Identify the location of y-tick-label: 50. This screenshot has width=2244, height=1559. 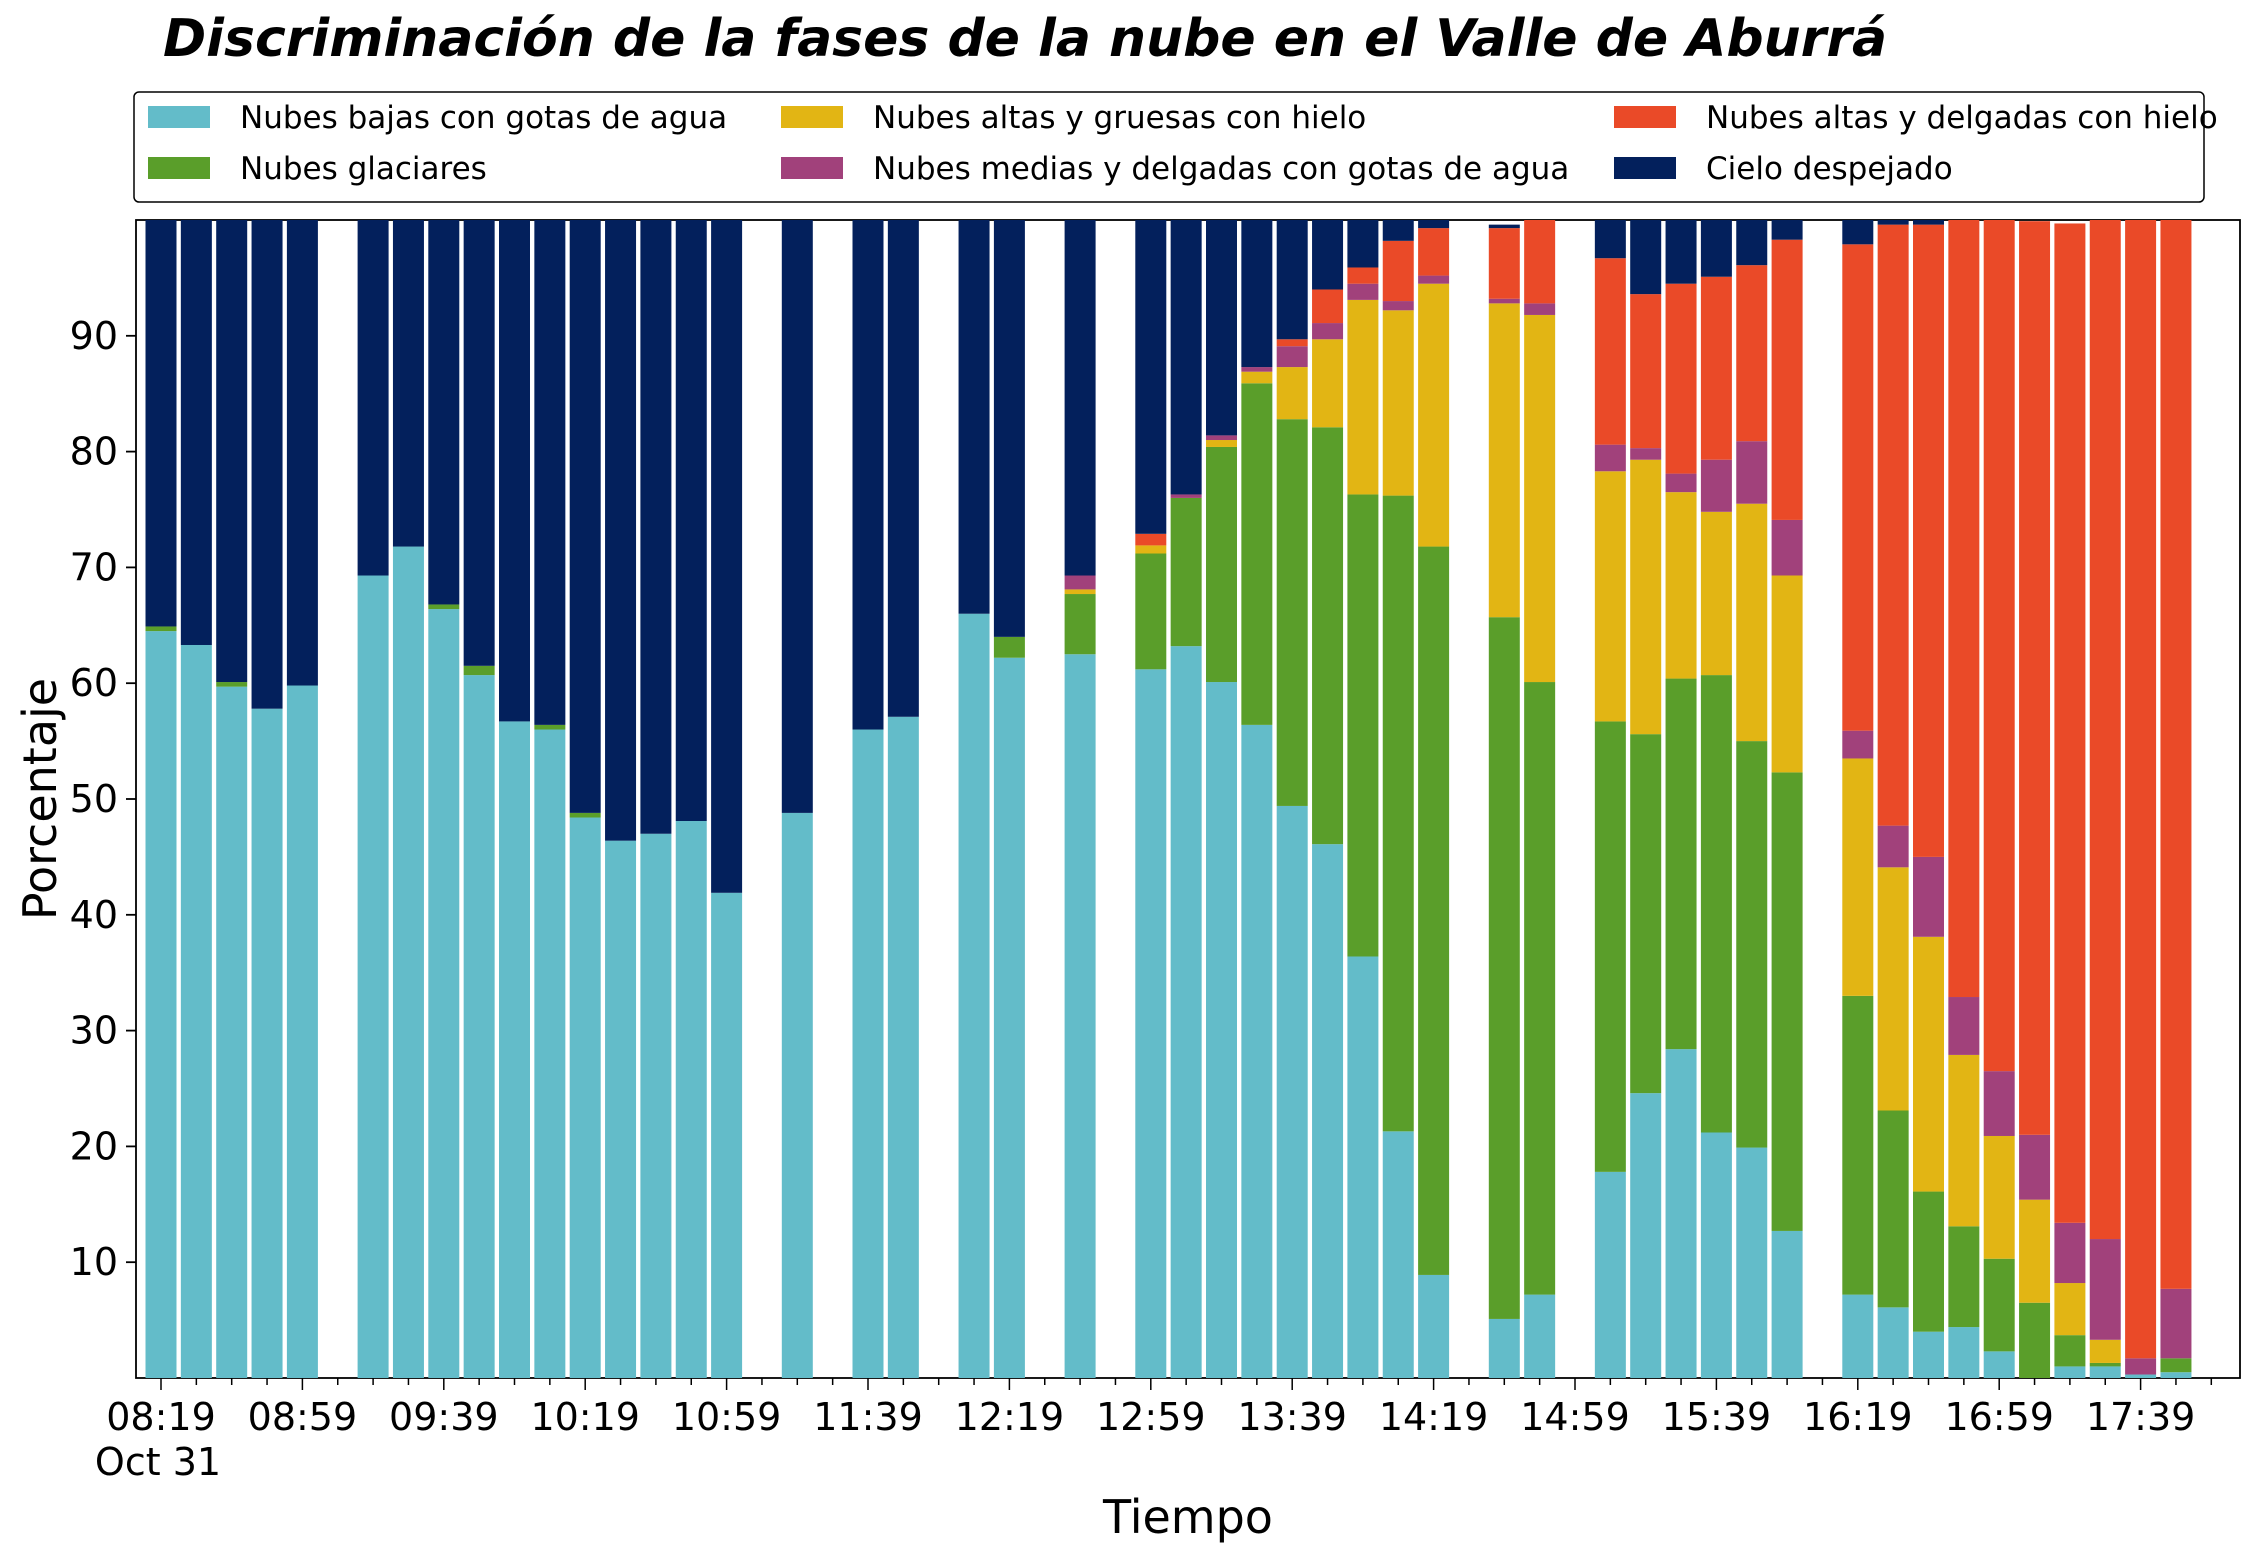
(94, 799).